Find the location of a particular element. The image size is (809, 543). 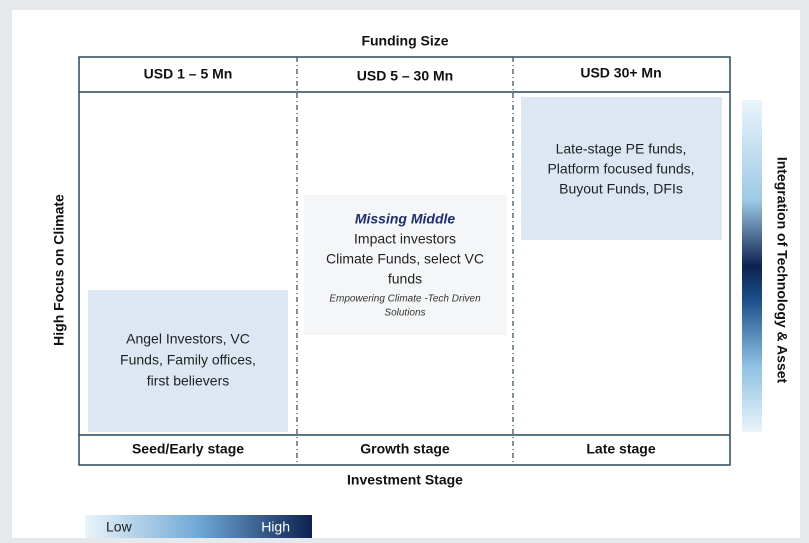

box-text: Climate Funds, select VC is located at coordinates (405, 259).